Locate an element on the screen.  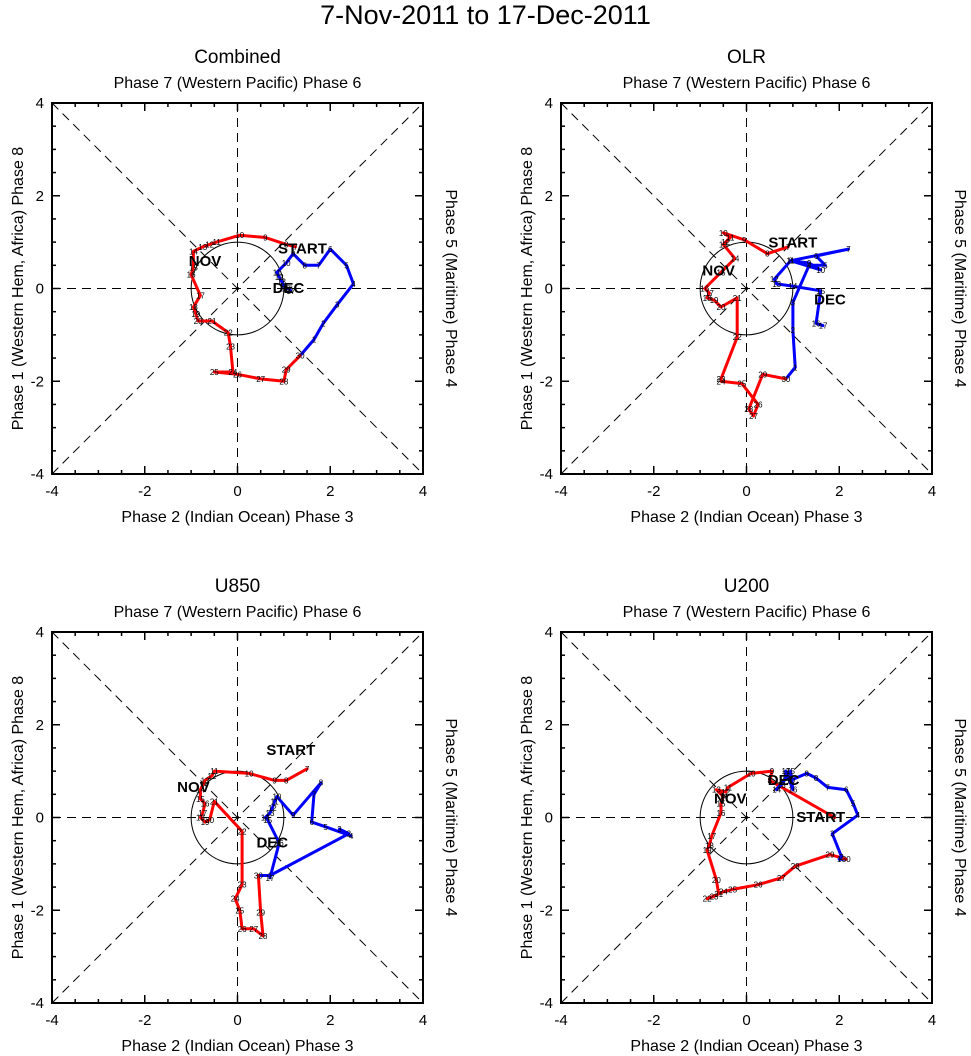
x-tick-label: 0 is located at coordinates (237, 491).